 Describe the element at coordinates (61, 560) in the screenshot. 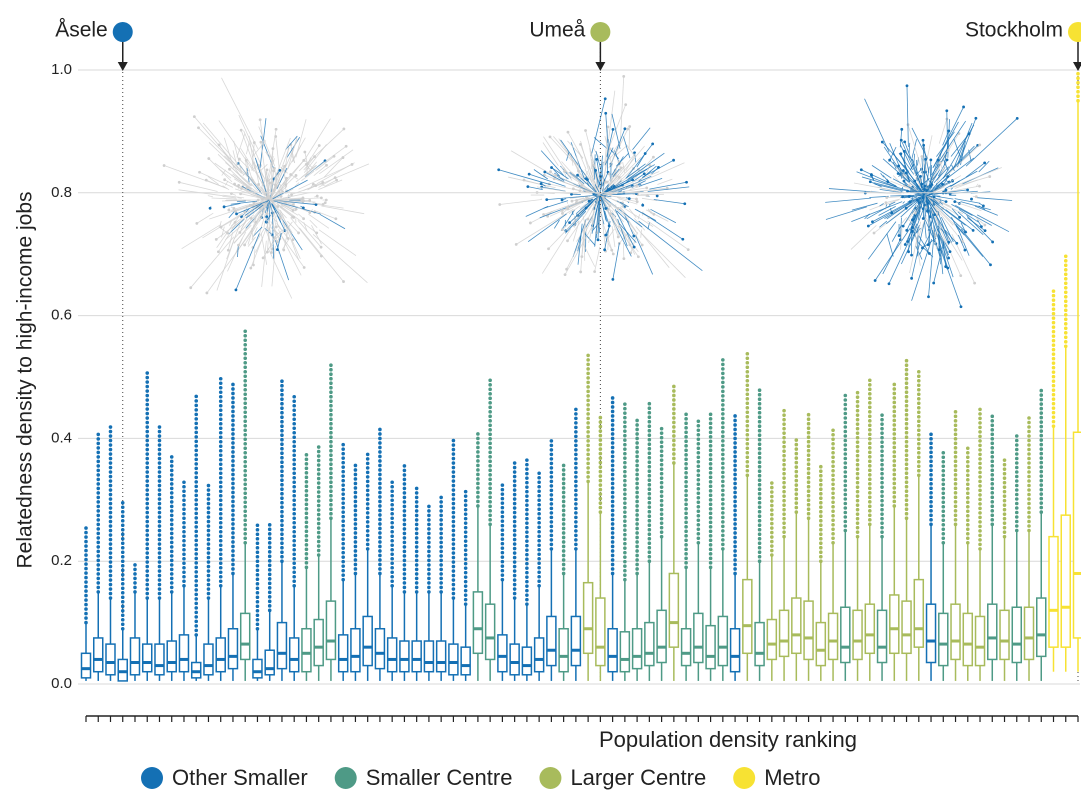

I see `y-tick-label: 0.2` at that location.